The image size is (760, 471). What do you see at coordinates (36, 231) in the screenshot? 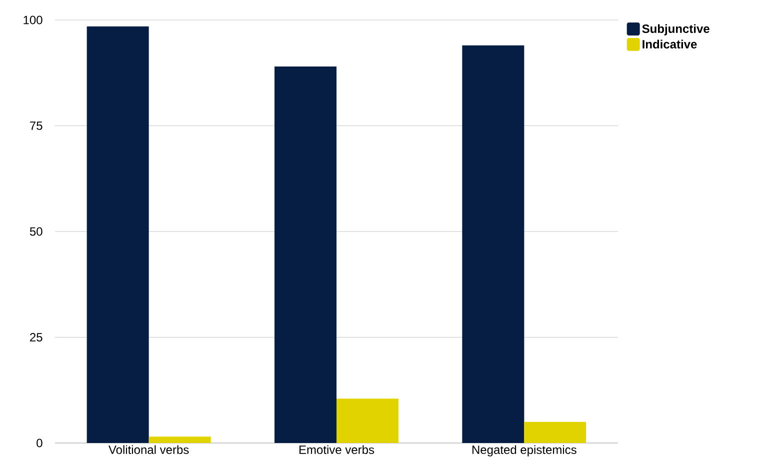
I see `y-tick-label: 50` at bounding box center [36, 231].